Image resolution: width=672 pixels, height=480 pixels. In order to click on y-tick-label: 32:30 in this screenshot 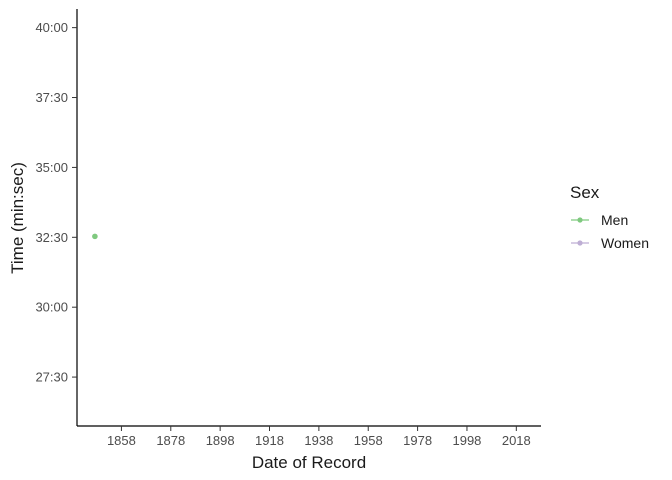, I will do `click(51, 237)`.